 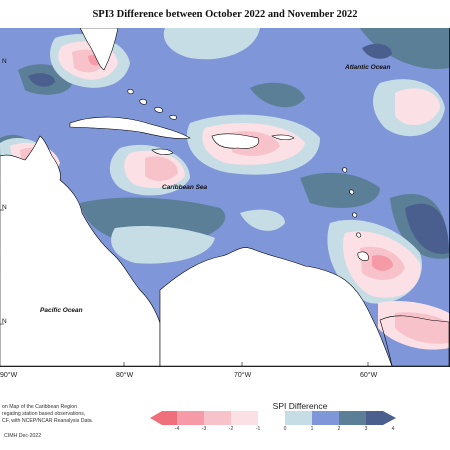 I want to click on legend-colorbar, so click(x=273, y=418).